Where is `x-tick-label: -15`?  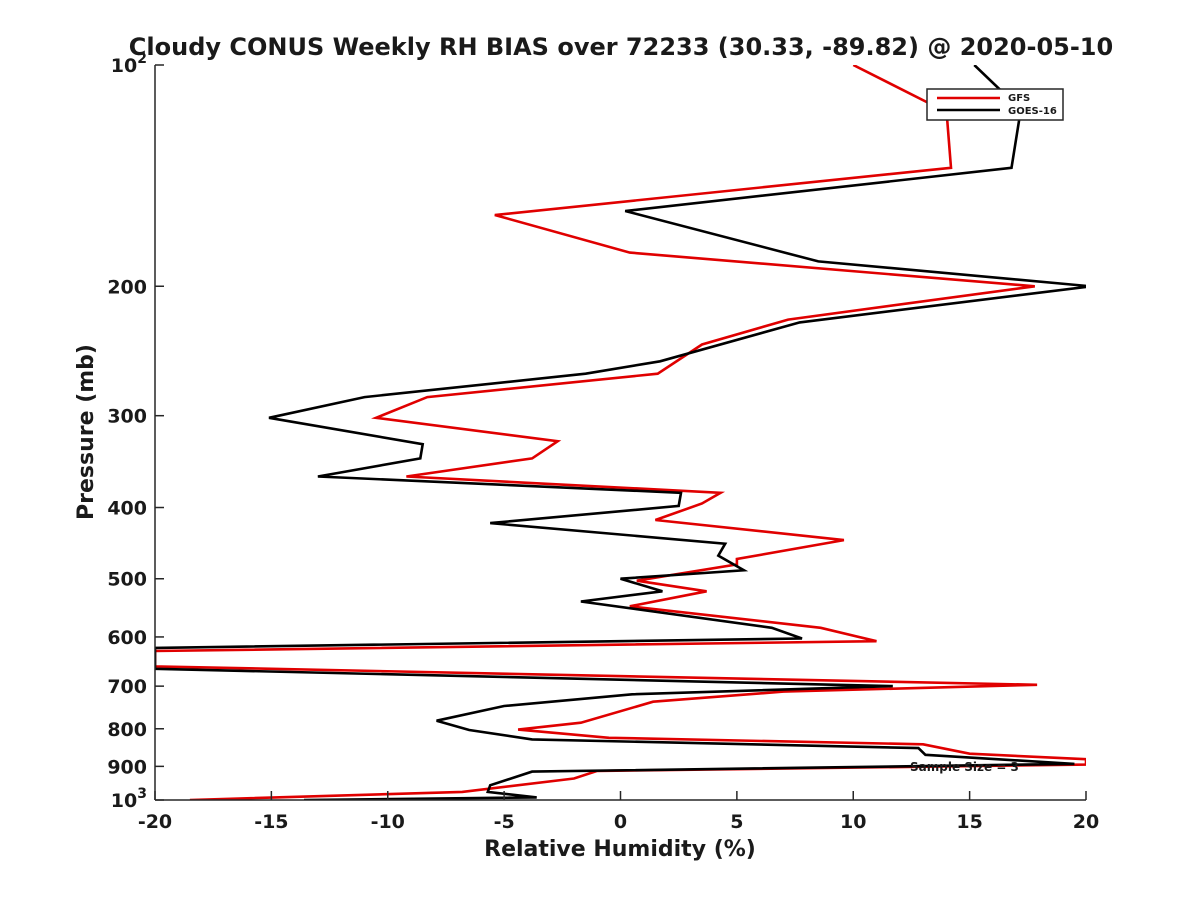
x-tick-label: -15 is located at coordinates (271, 822).